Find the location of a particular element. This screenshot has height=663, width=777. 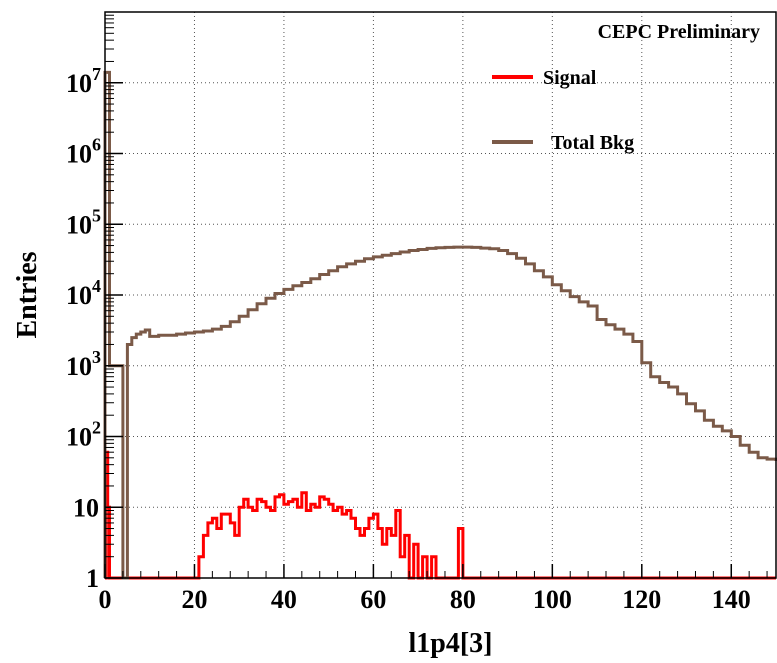

y-tick-label: 10 is located at coordinates (86, 507).